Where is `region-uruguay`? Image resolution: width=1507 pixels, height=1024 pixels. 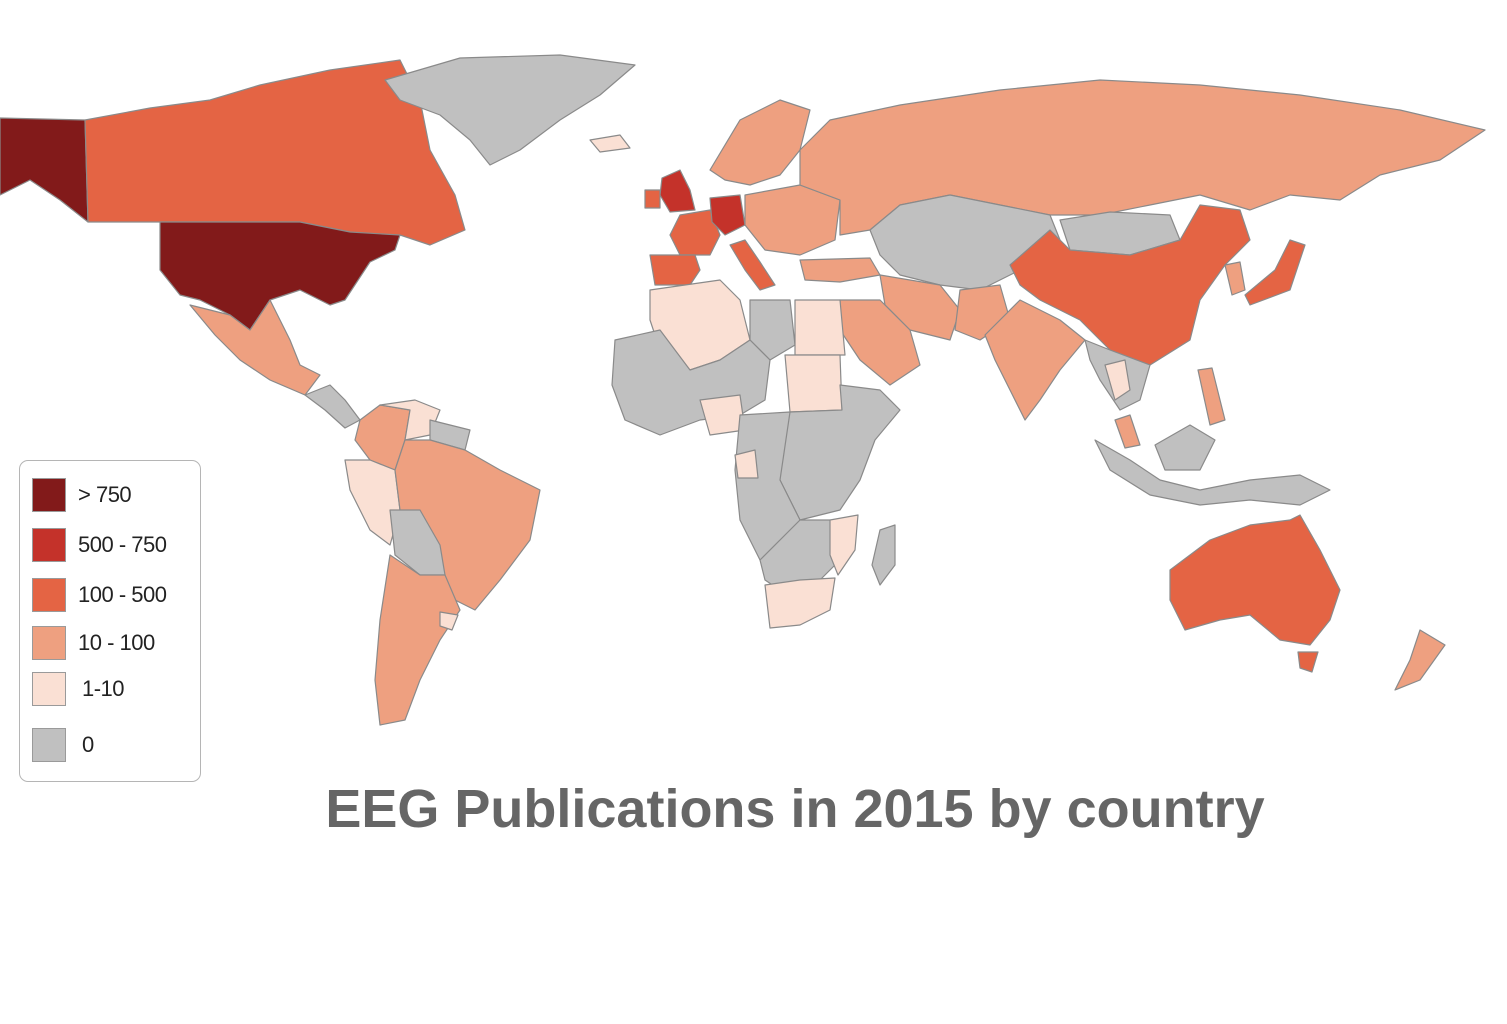
region-uruguay is located at coordinates (449, 621).